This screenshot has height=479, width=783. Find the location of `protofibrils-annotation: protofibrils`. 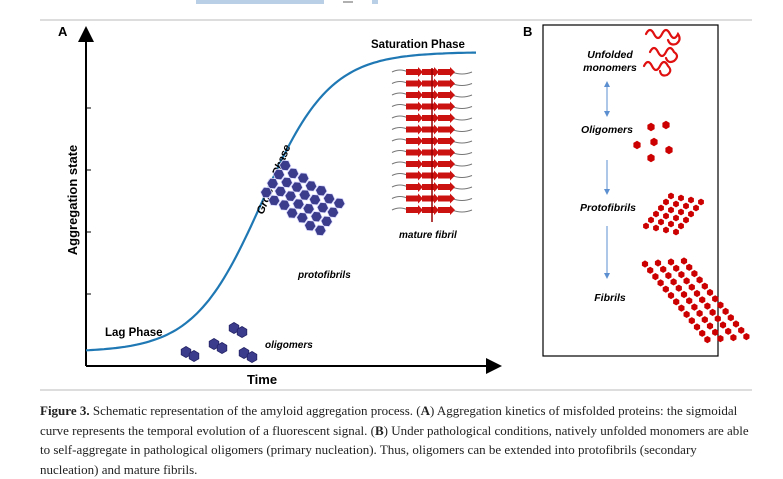

protofibrils-annotation: protofibrils is located at coordinates (324, 275).